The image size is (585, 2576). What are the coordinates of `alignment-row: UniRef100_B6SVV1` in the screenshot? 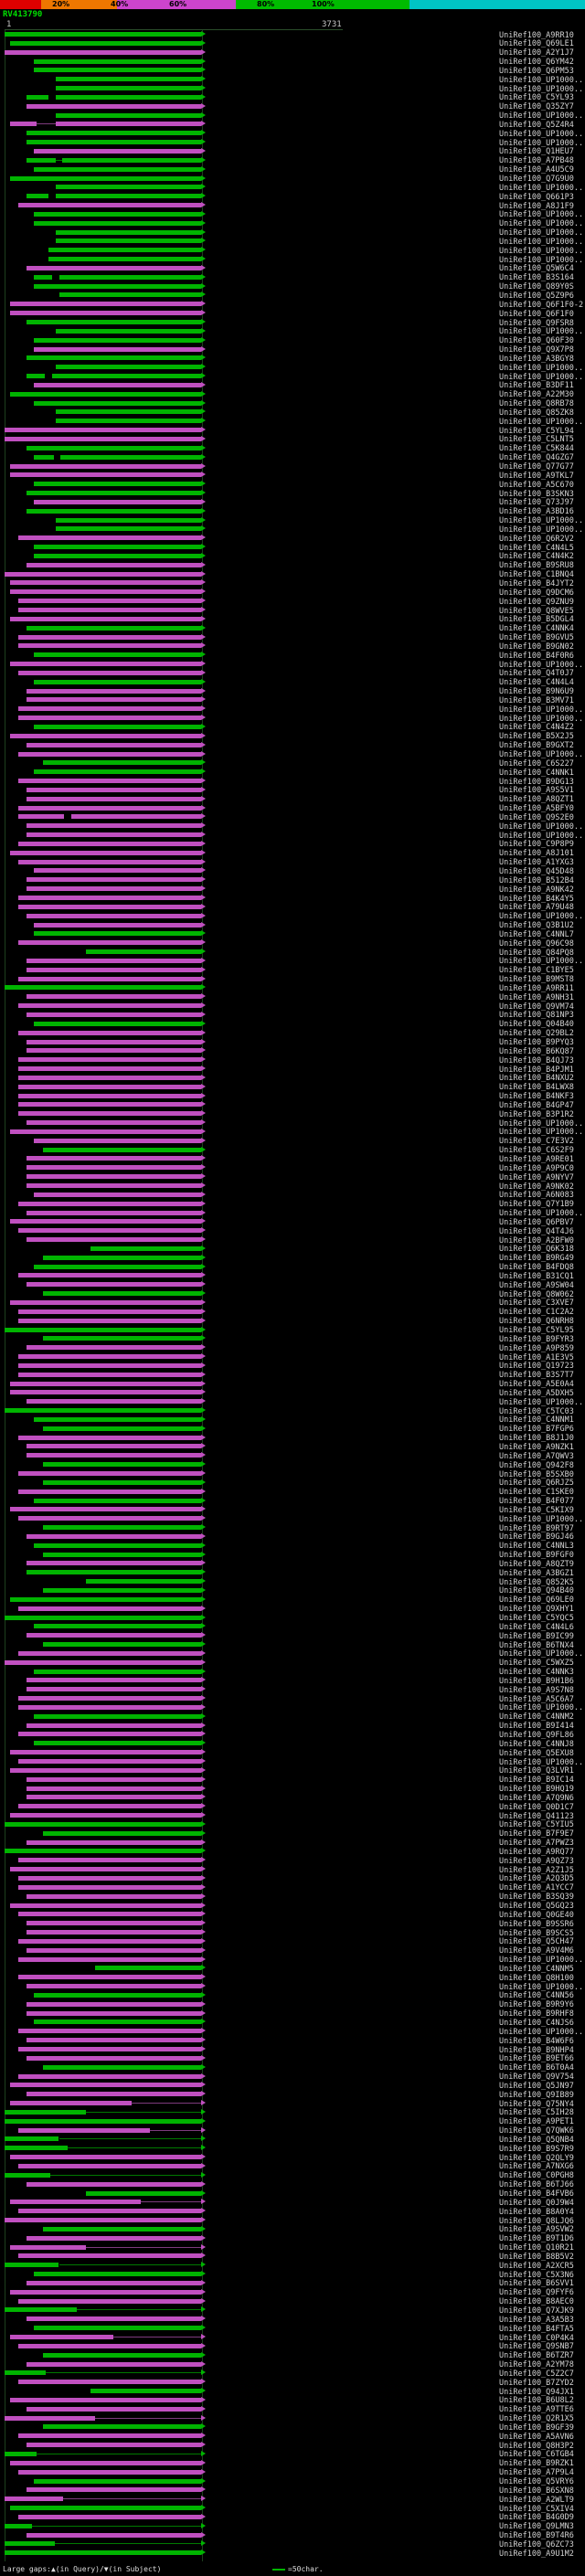 It's located at (293, 2283).